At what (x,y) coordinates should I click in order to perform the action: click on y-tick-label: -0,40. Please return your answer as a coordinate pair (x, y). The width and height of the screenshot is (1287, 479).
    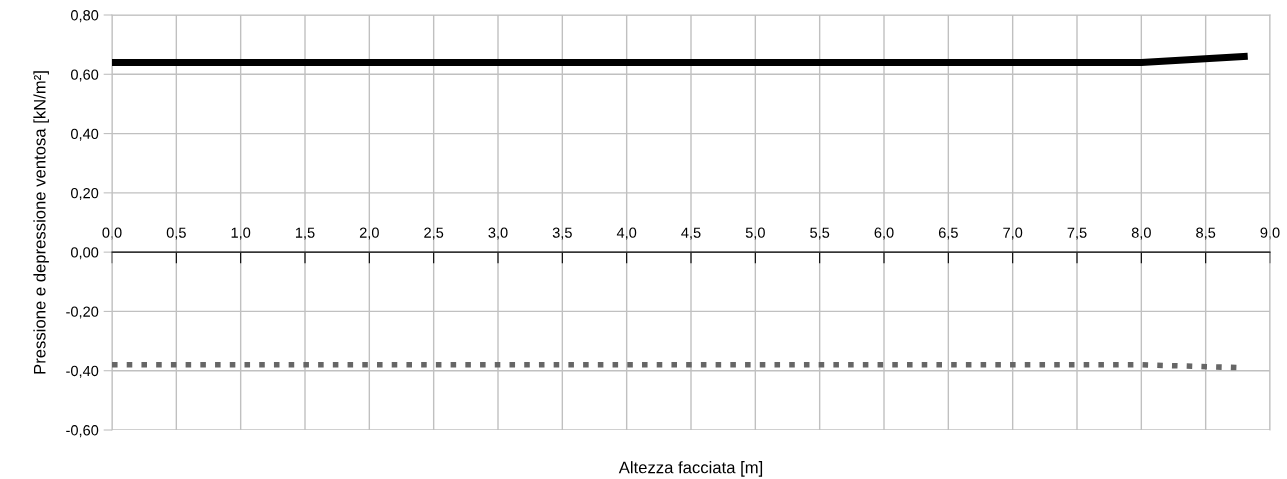
    Looking at the image, I should click on (82, 371).